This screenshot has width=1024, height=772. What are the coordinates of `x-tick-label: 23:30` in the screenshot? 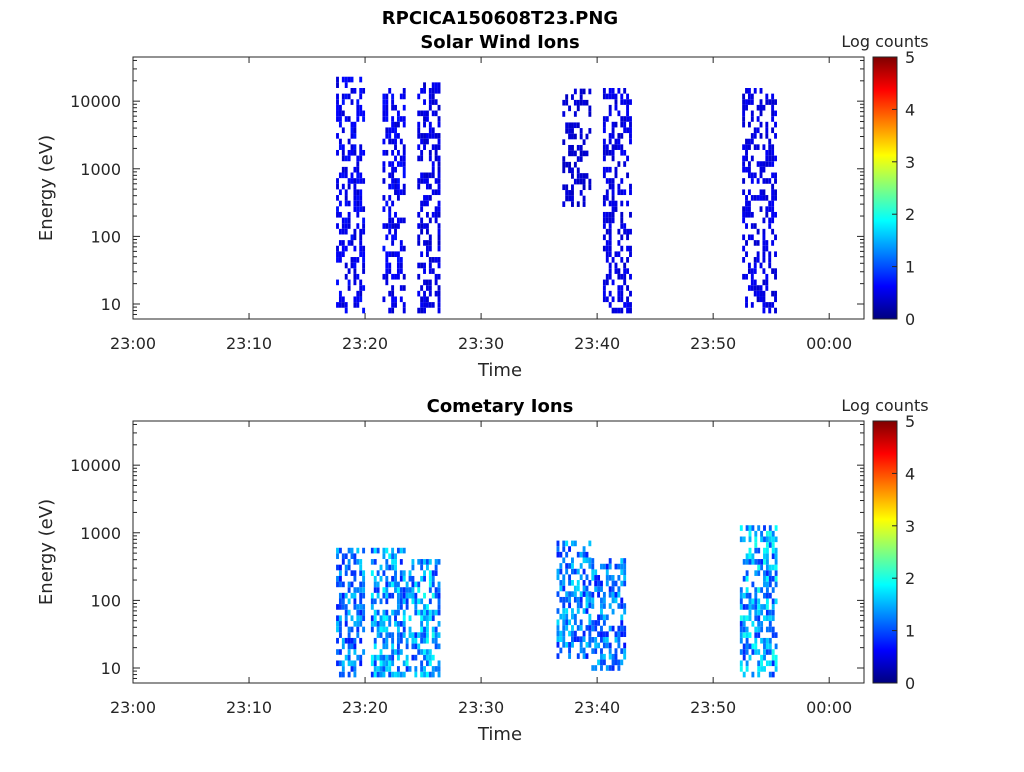 It's located at (481, 343).